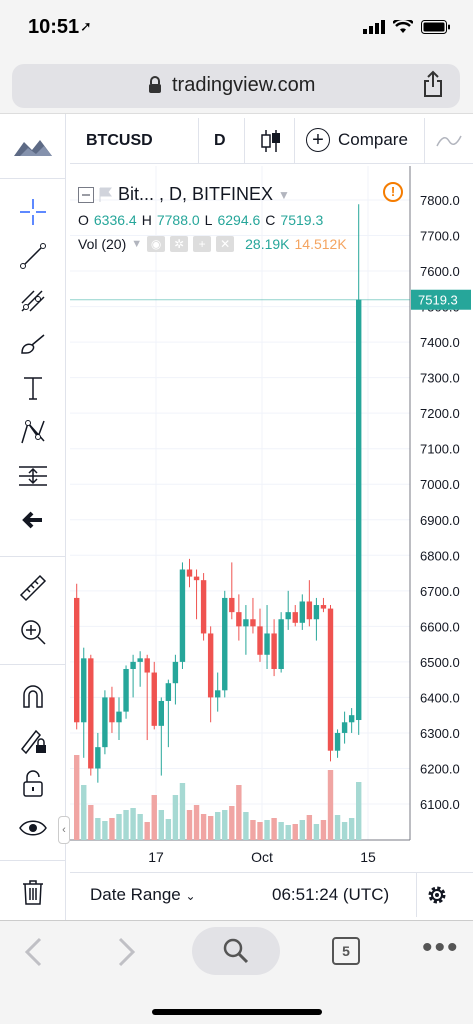 The height and width of the screenshot is (1024, 473). I want to click on battery-icon, so click(435, 27).